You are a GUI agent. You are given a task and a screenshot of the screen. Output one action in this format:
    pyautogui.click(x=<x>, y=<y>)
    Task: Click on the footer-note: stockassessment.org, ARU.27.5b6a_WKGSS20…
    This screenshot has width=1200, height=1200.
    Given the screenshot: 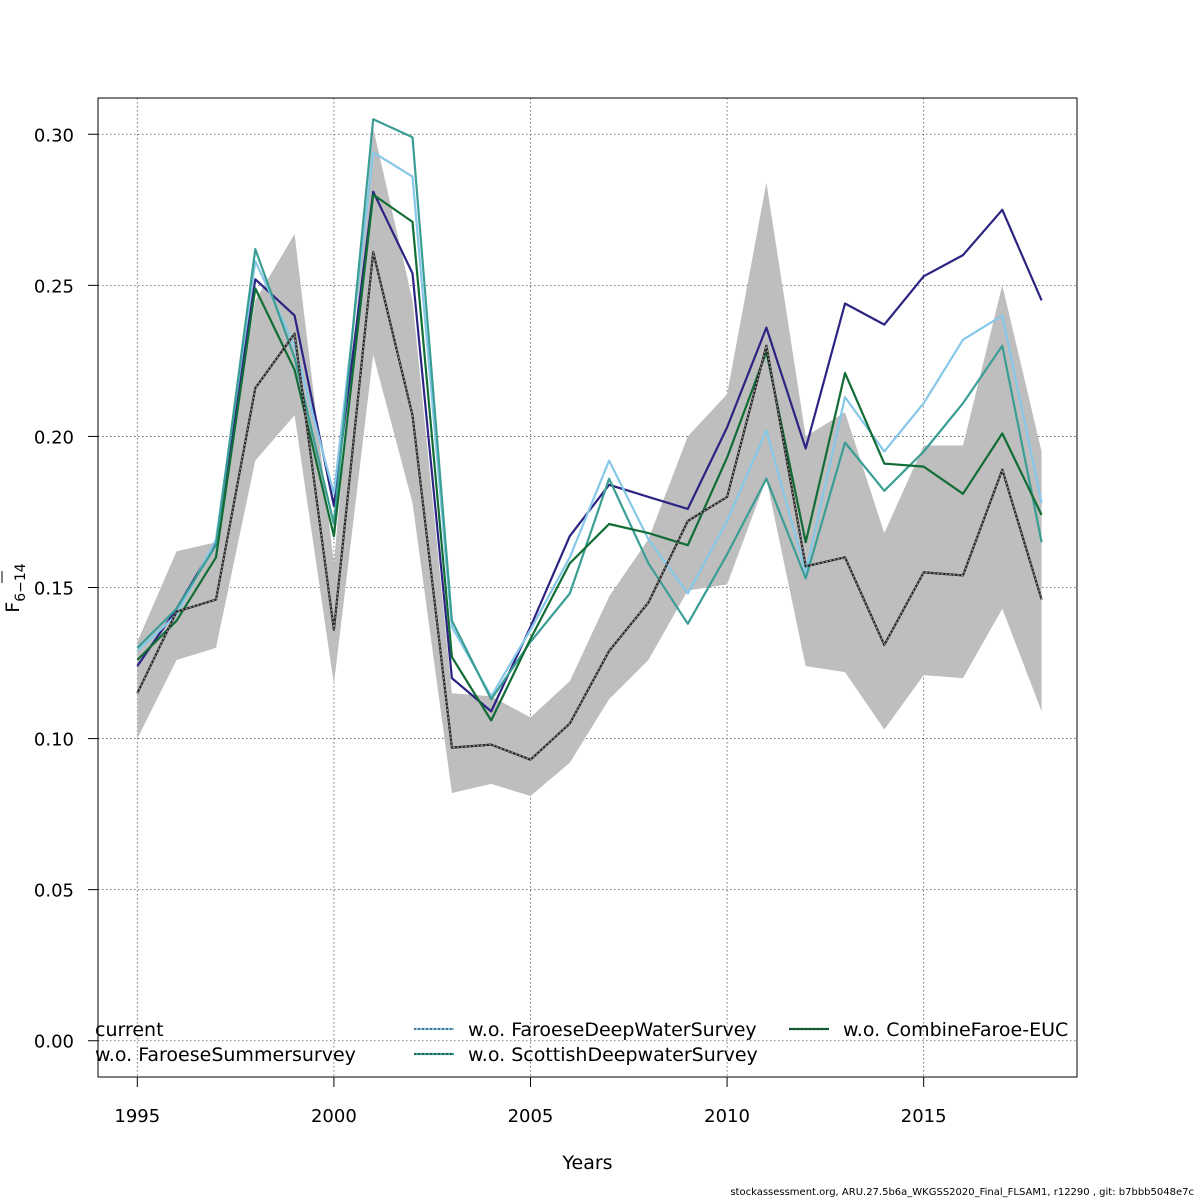 What is the action you would take?
    pyautogui.click(x=962, y=1192)
    